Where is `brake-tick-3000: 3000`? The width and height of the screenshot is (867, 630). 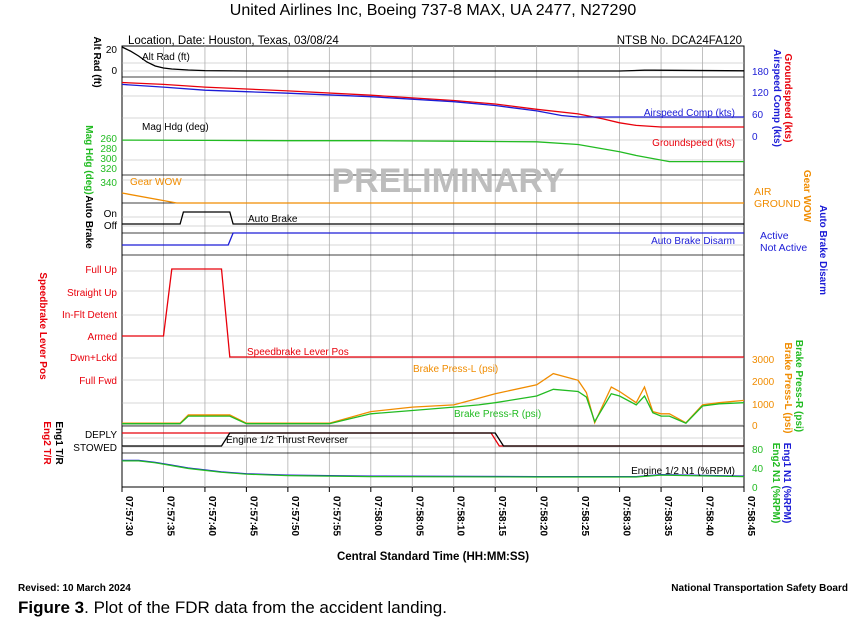 brake-tick-3000: 3000 is located at coordinates (763, 360).